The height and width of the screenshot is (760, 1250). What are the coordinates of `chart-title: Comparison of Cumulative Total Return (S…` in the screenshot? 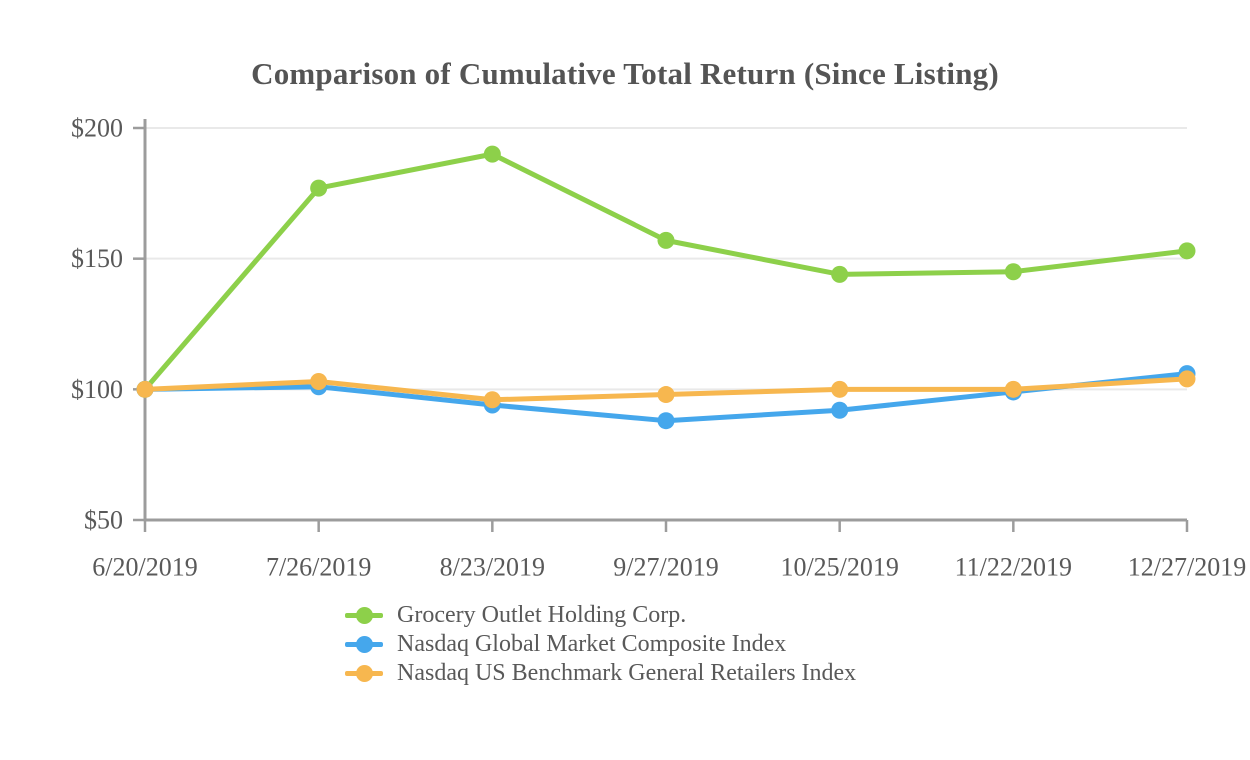 It's located at (625, 73).